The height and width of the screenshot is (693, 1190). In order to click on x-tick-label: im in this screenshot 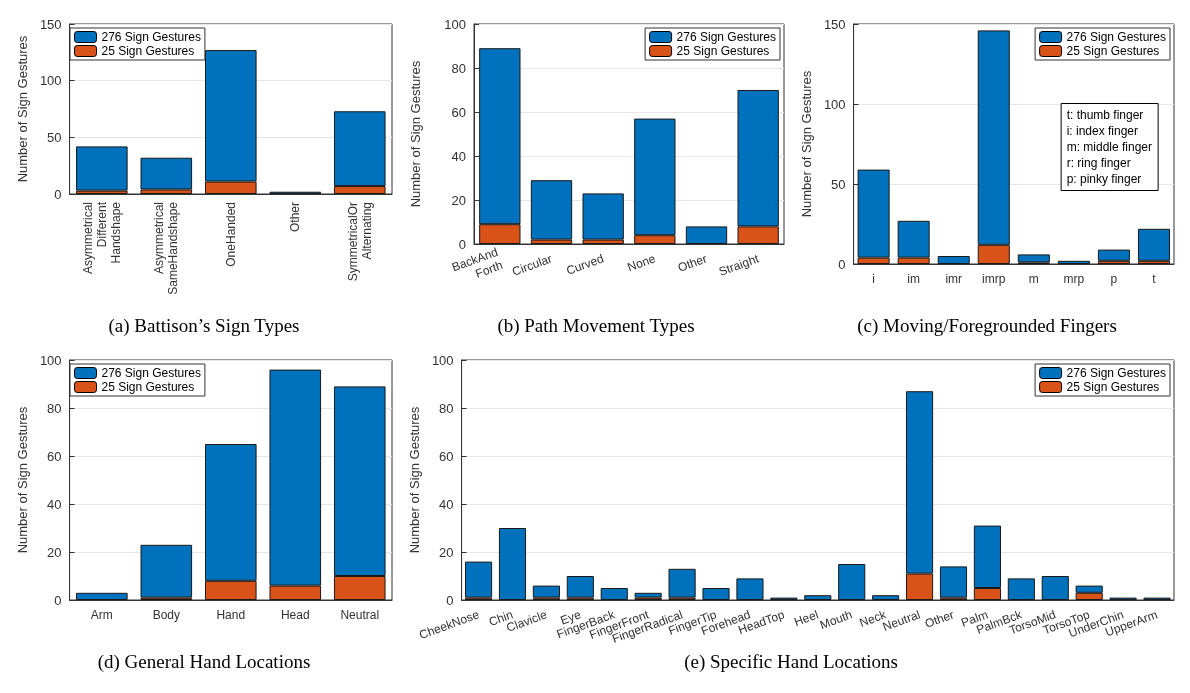, I will do `click(913, 279)`.